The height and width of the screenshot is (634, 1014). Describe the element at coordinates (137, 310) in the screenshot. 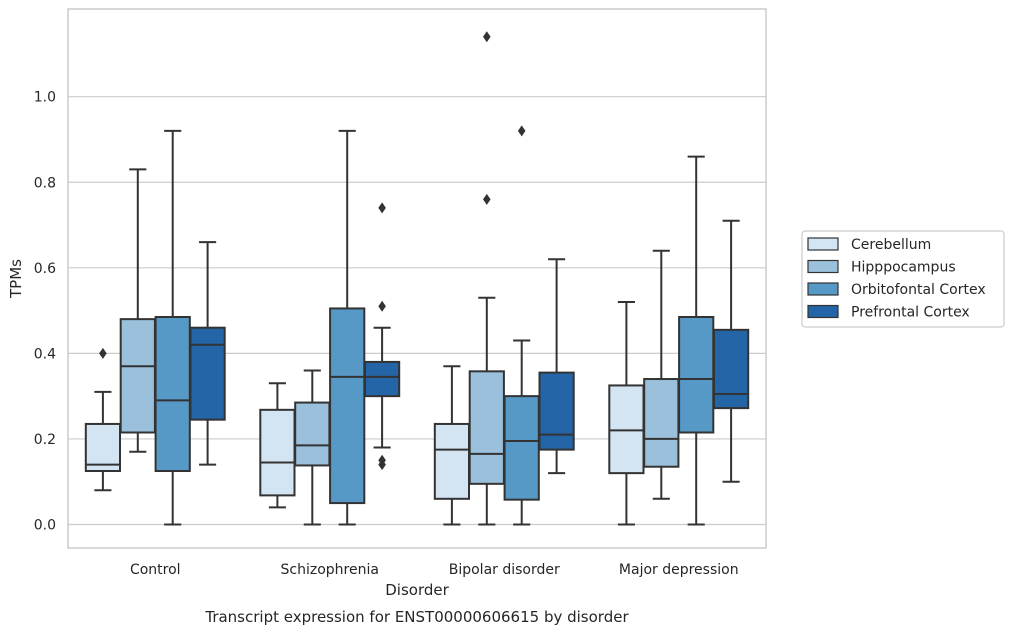

I see `box-hipppocampus-control` at that location.